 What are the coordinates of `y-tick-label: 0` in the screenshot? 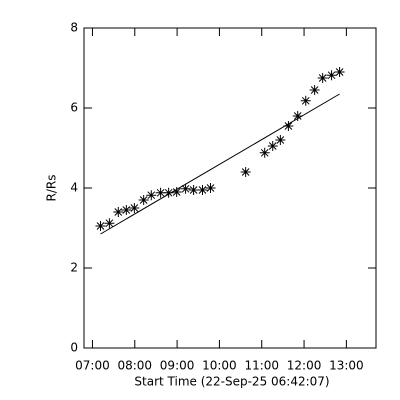 It's located at (74, 348).